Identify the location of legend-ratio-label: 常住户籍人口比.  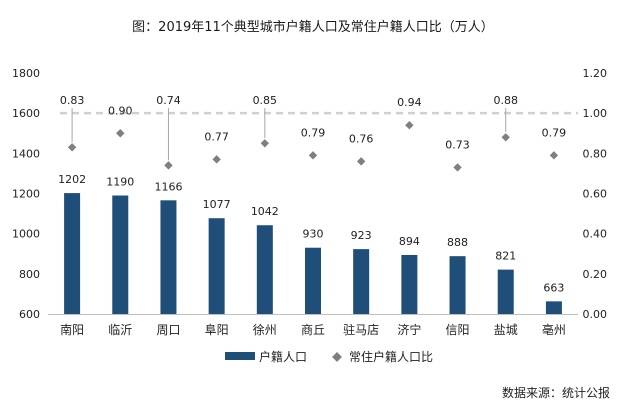
(391, 356).